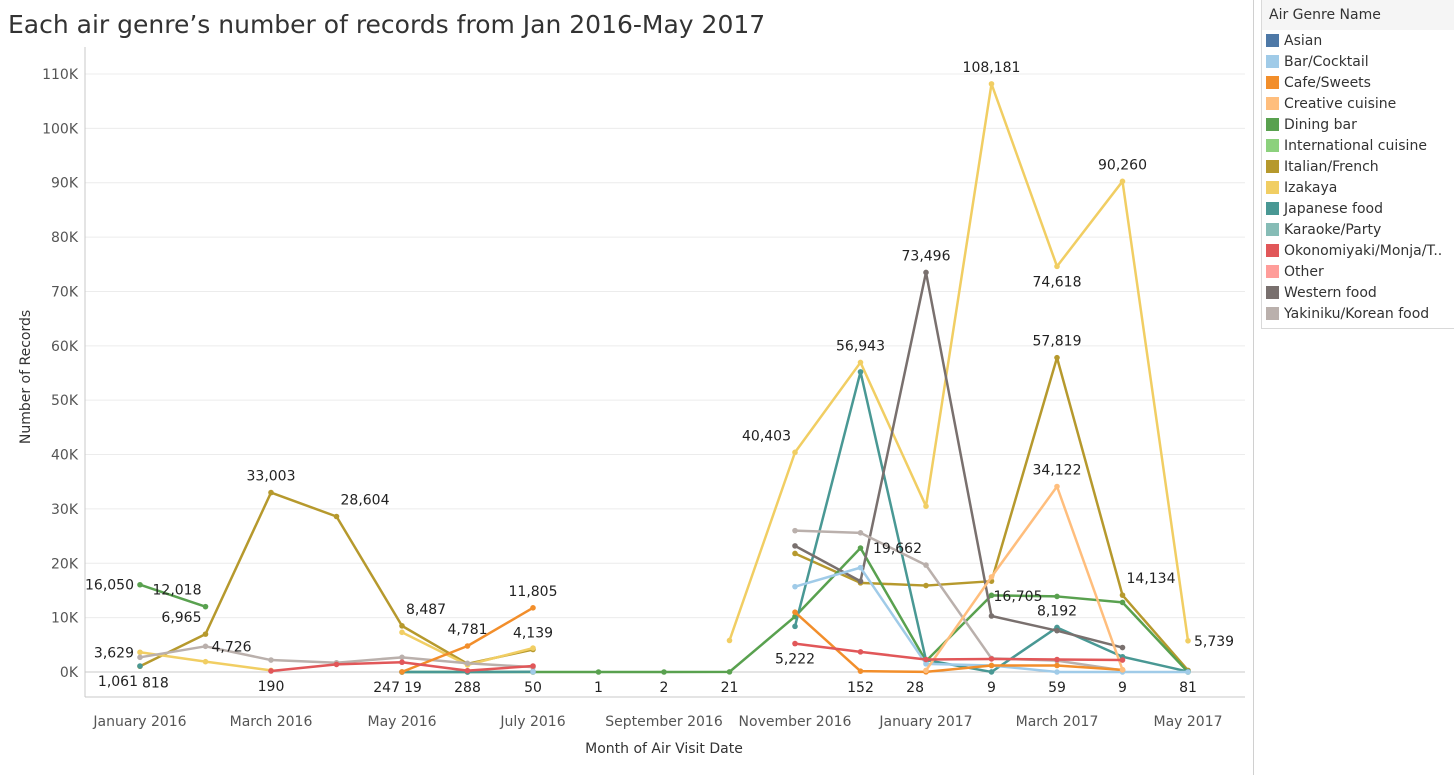  What do you see at coordinates (1057, 722) in the screenshot?
I see `x-tick-label: March 2017` at bounding box center [1057, 722].